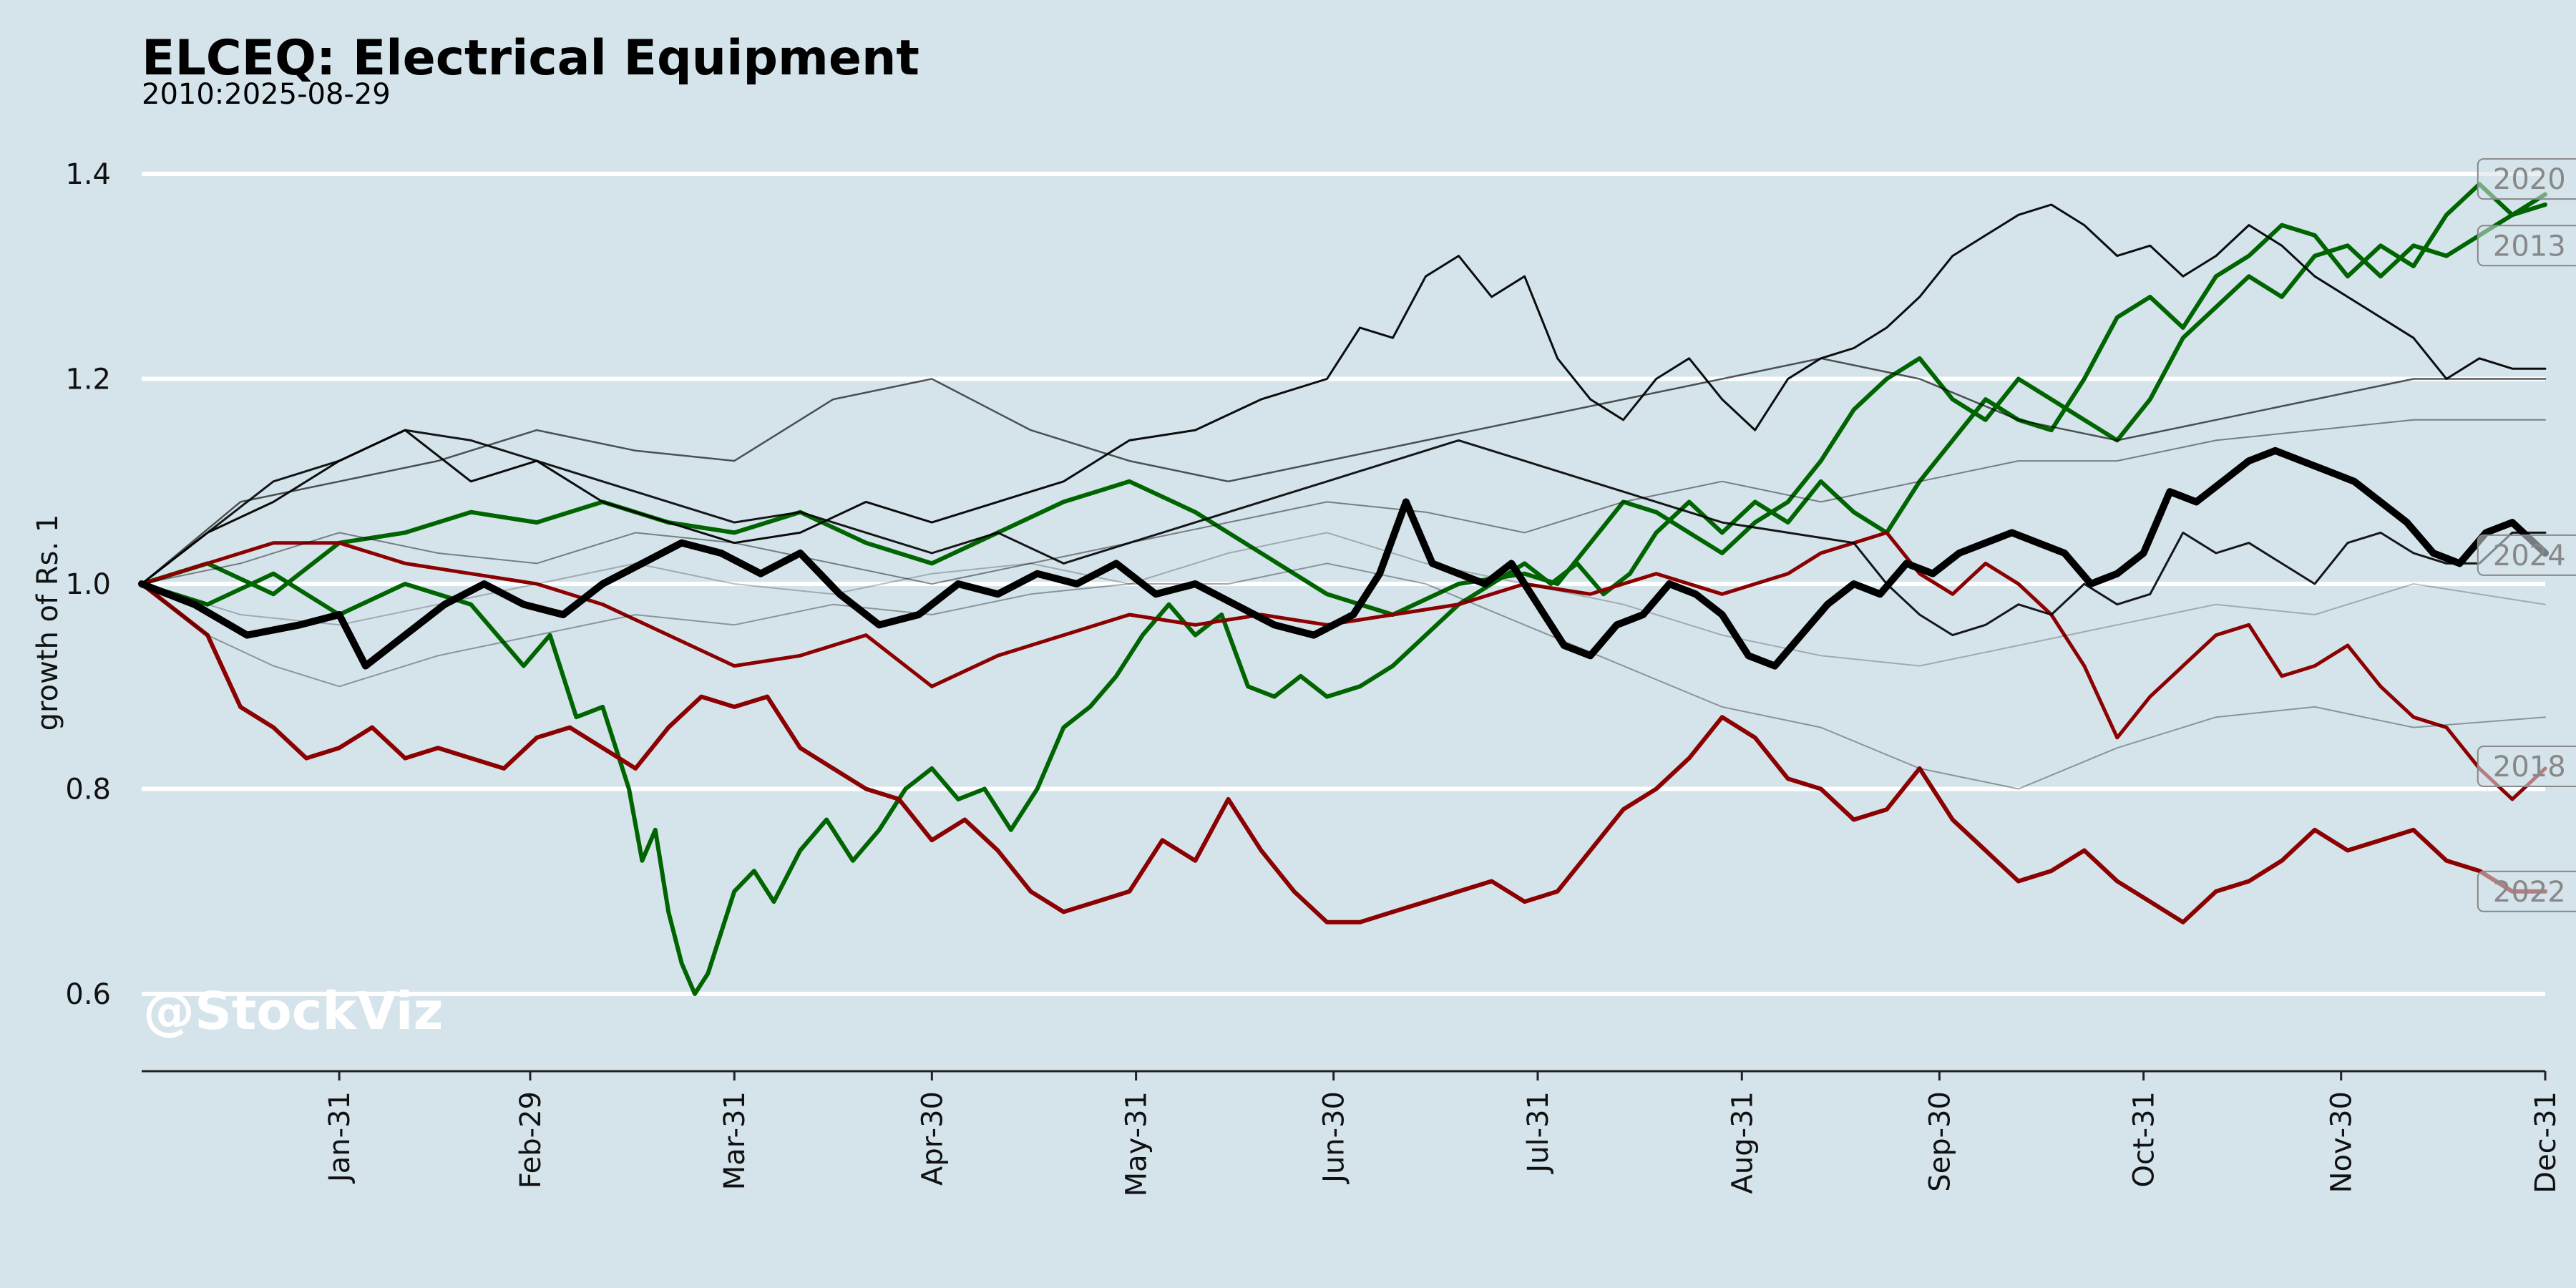  I want to click on x-tick-label: Aug-31, so click(1742, 1142).